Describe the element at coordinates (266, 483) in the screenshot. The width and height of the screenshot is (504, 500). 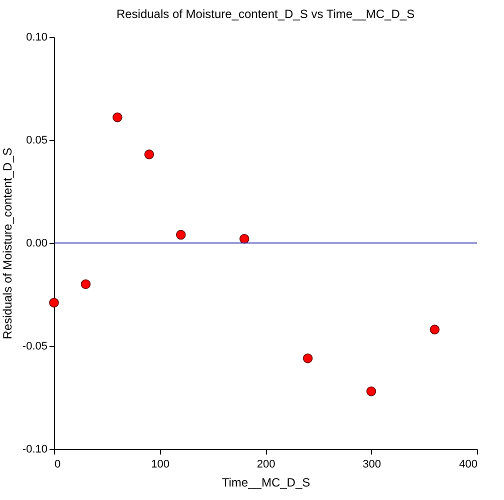
I see `x-axis-title: Time__MC_D_S` at that location.